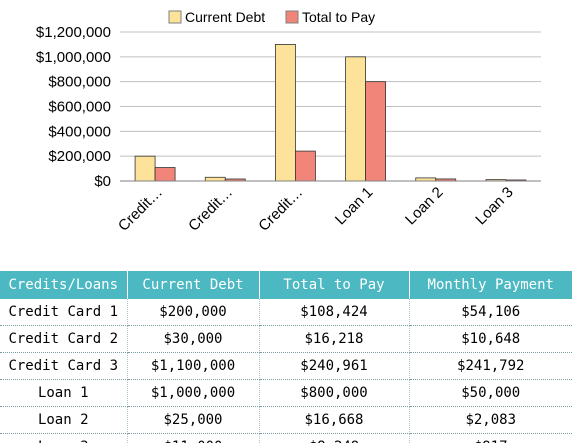 Image resolution: width=572 pixels, height=443 pixels. I want to click on row-name: Credit Card 3, so click(64, 366).